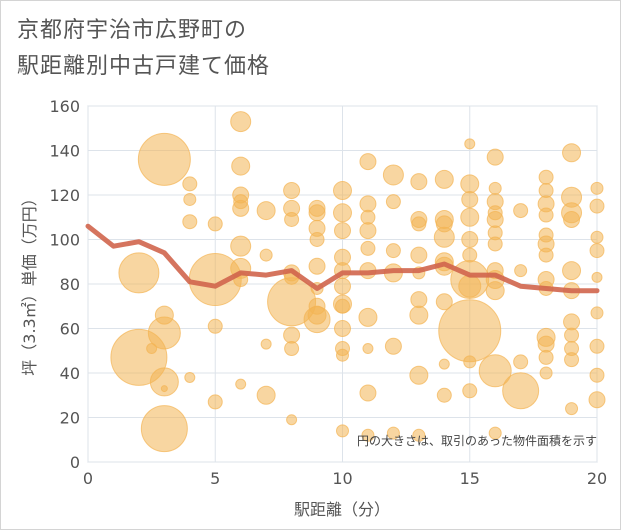  I want to click on x-tick-label: 10, so click(342, 478).